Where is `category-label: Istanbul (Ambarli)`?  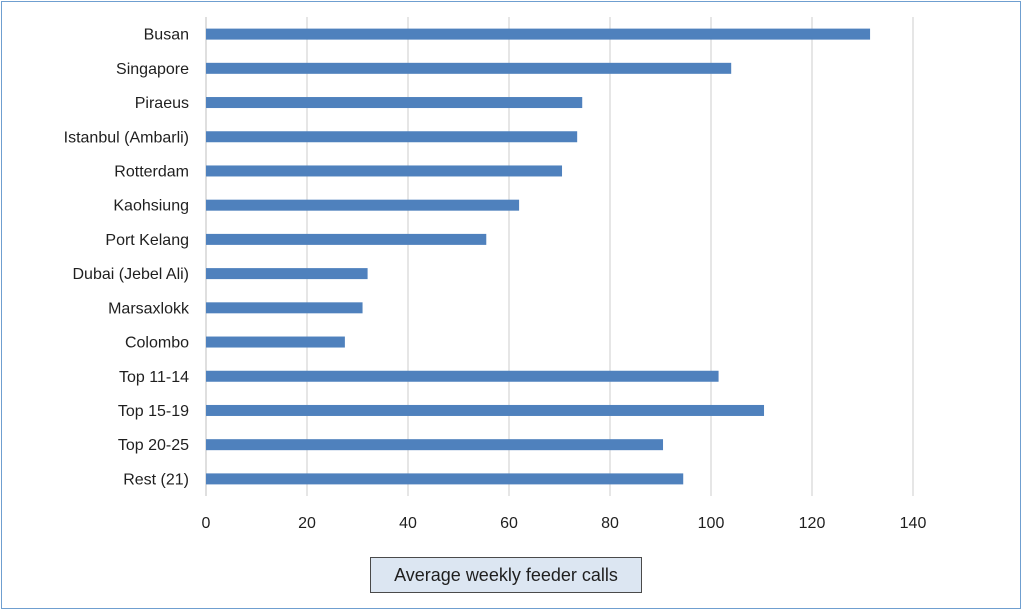
category-label: Istanbul (Ambarli) is located at coordinates (126, 137).